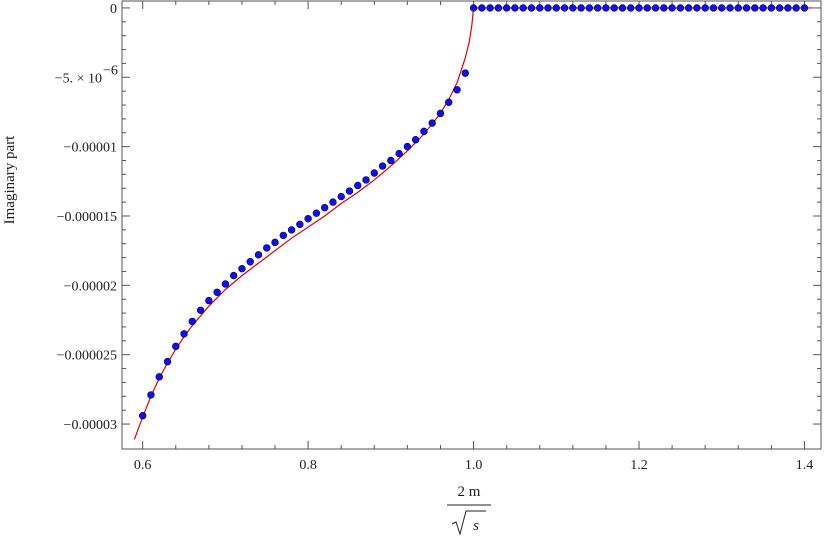  Describe the element at coordinates (143, 465) in the screenshot. I see `x-tick-label: 0.6` at that location.